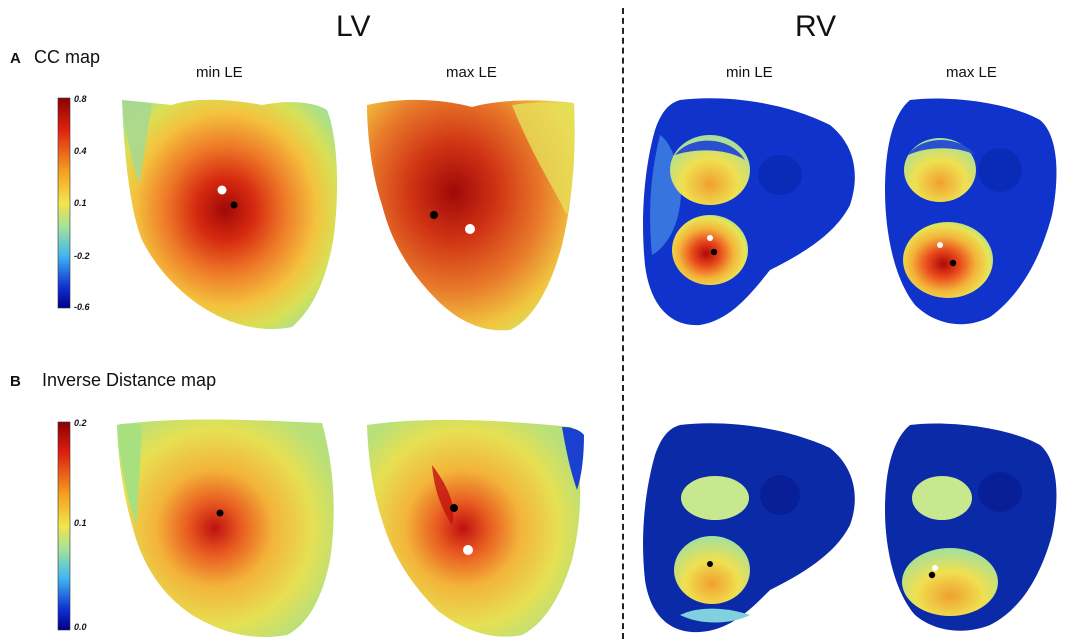 This screenshot has width=1084, height=640. What do you see at coordinates (816, 26) in the screenshot?
I see `rv-header: RV` at bounding box center [816, 26].